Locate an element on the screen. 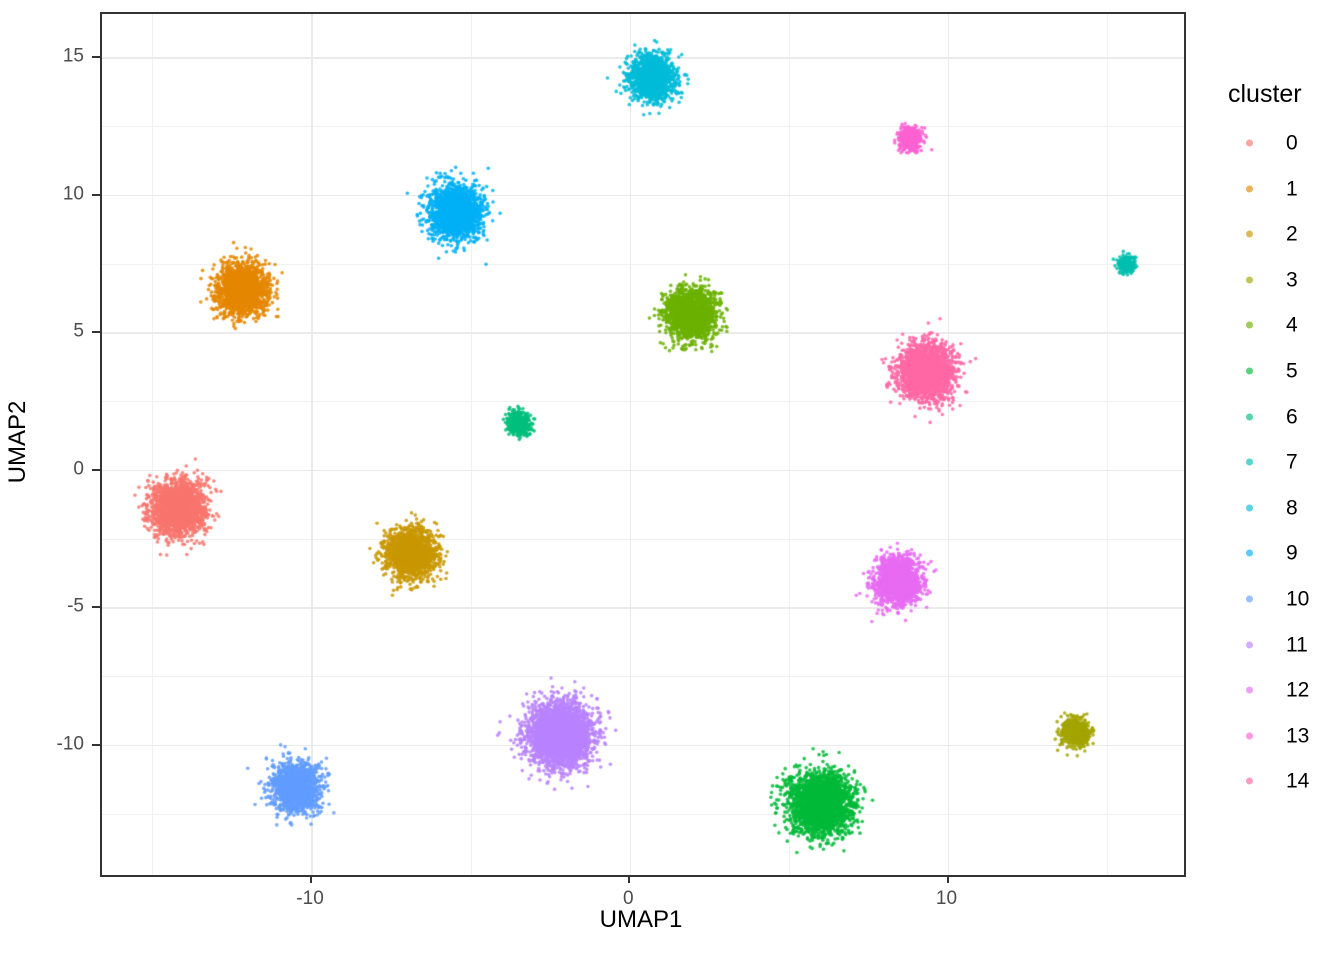 The width and height of the screenshot is (1344, 960). legend: cluster 0 1 2 3 4 5 6 7 8 9 10 11 12 13 14 is located at coordinates (1267, 480).